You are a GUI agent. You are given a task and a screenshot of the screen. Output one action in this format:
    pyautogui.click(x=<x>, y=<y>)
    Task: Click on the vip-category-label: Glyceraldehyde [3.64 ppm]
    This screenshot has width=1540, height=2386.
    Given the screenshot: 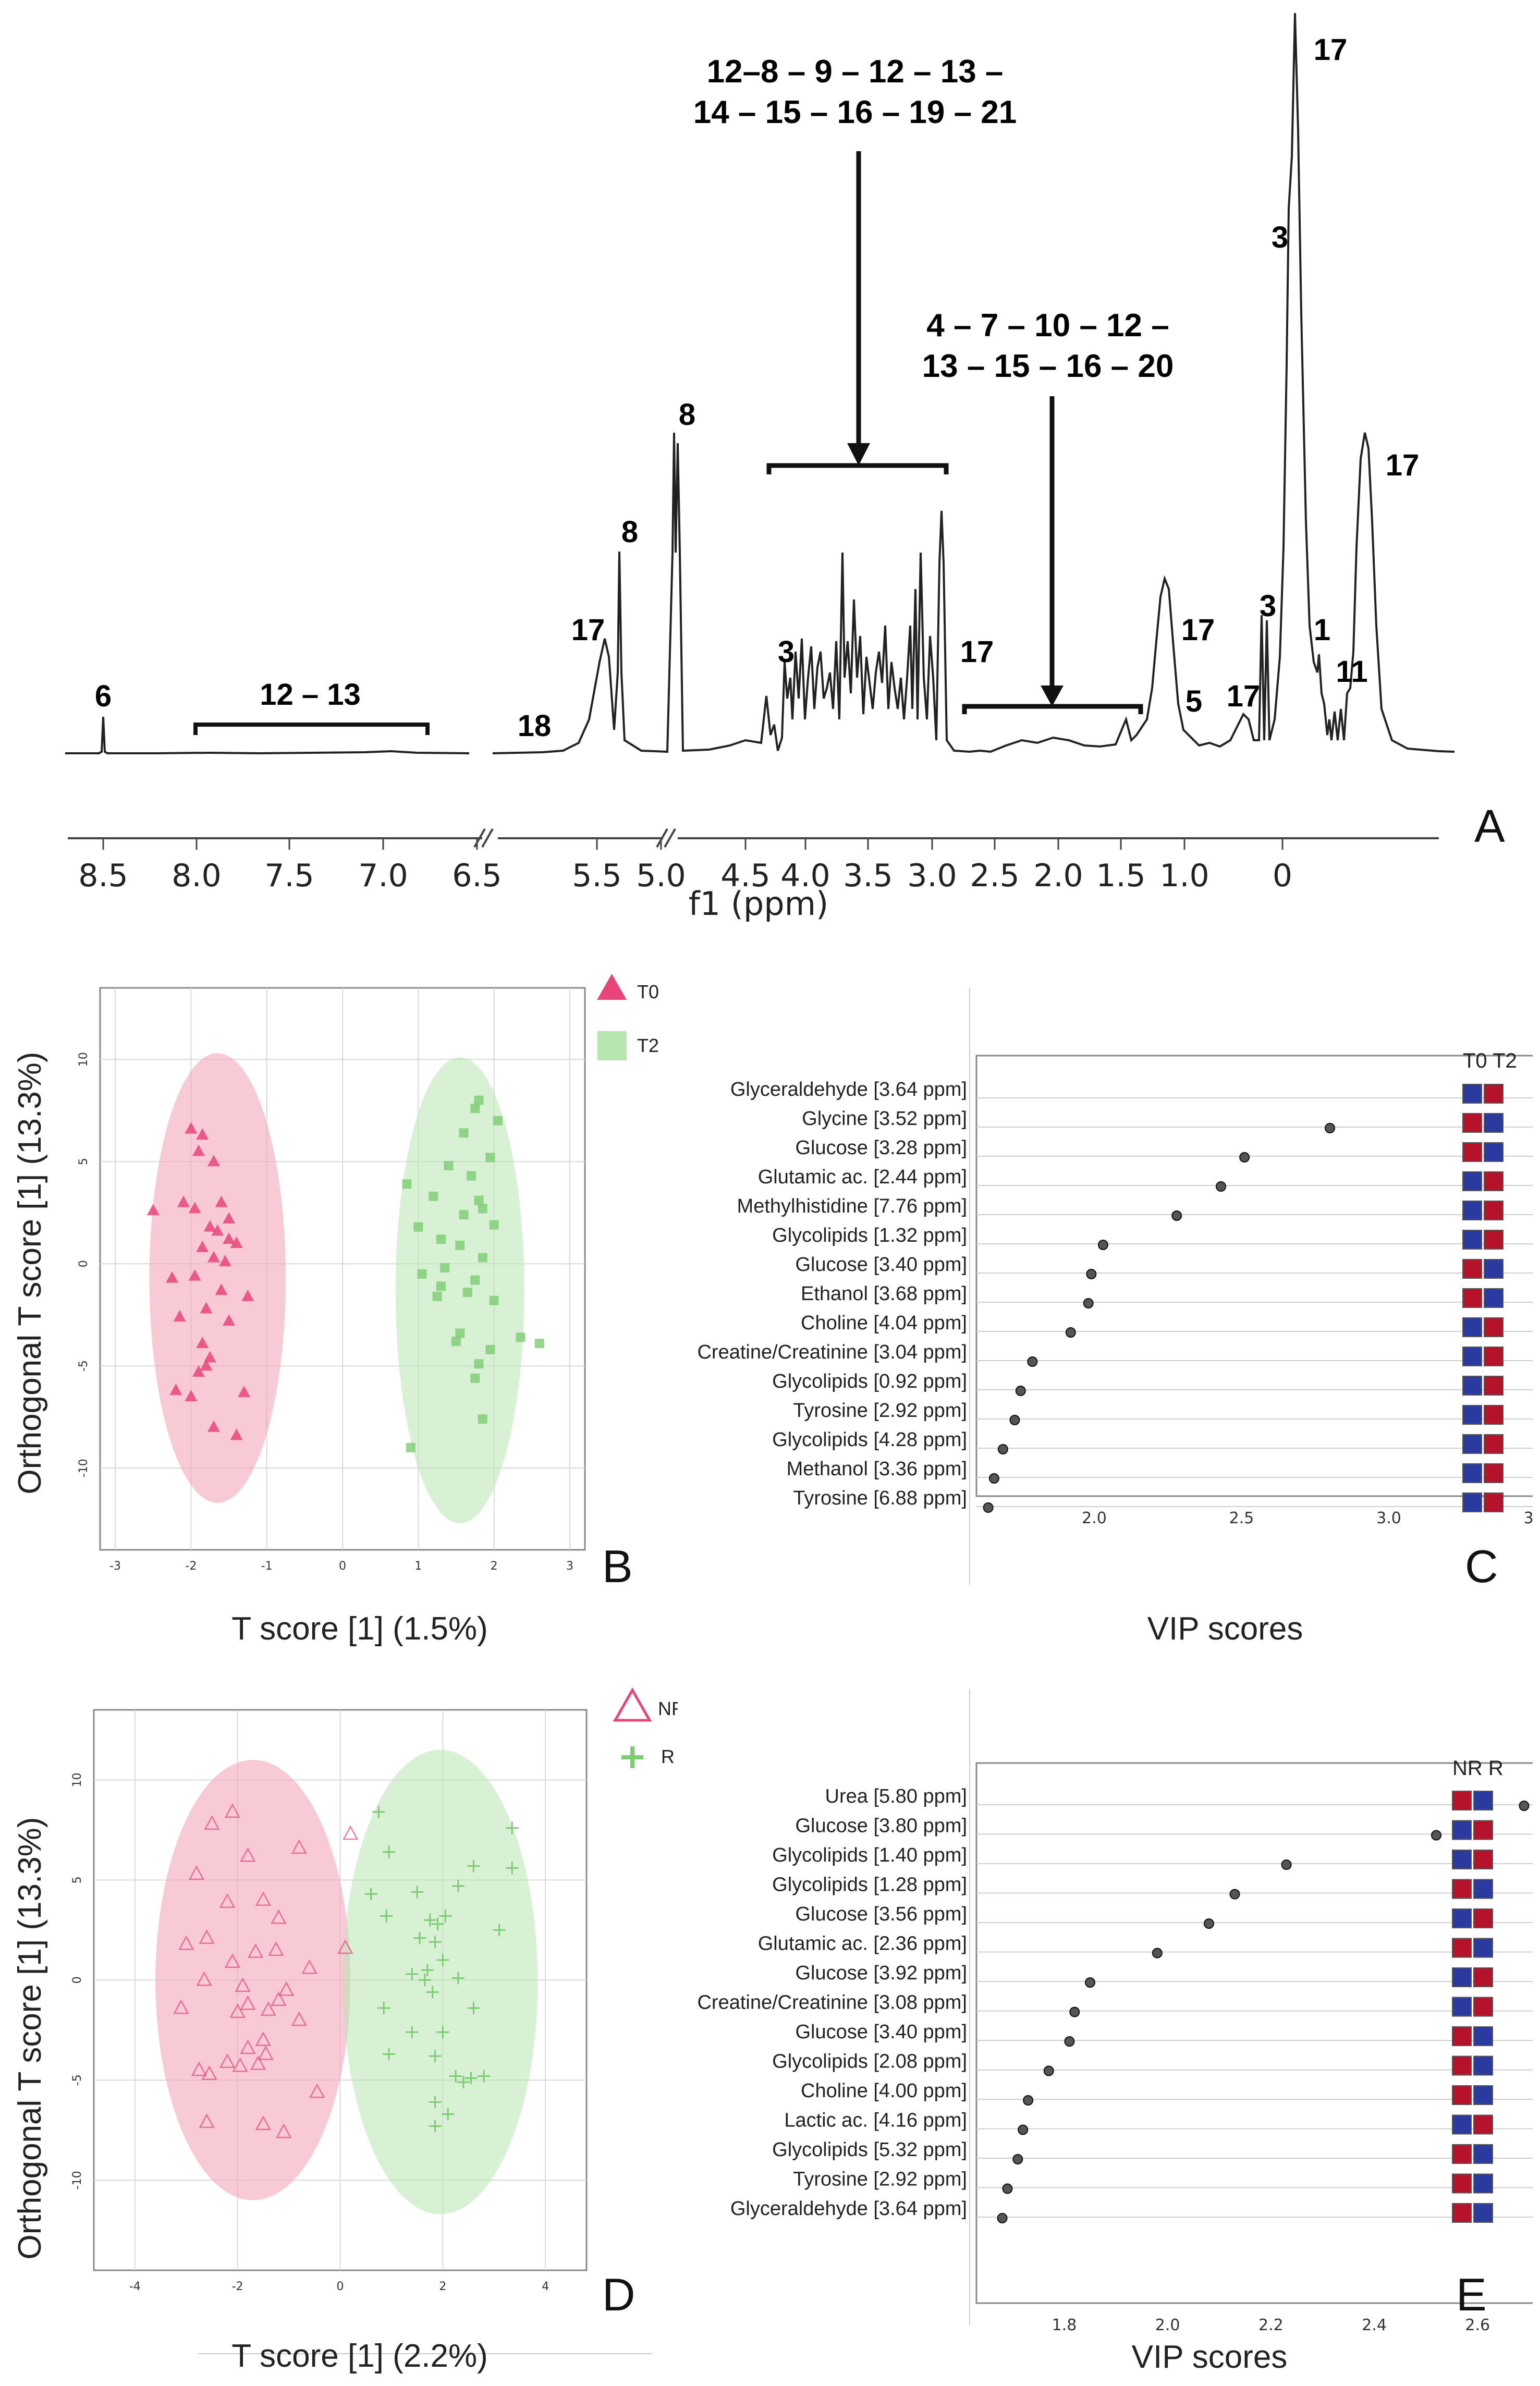 What is the action you would take?
    pyautogui.click(x=848, y=2209)
    